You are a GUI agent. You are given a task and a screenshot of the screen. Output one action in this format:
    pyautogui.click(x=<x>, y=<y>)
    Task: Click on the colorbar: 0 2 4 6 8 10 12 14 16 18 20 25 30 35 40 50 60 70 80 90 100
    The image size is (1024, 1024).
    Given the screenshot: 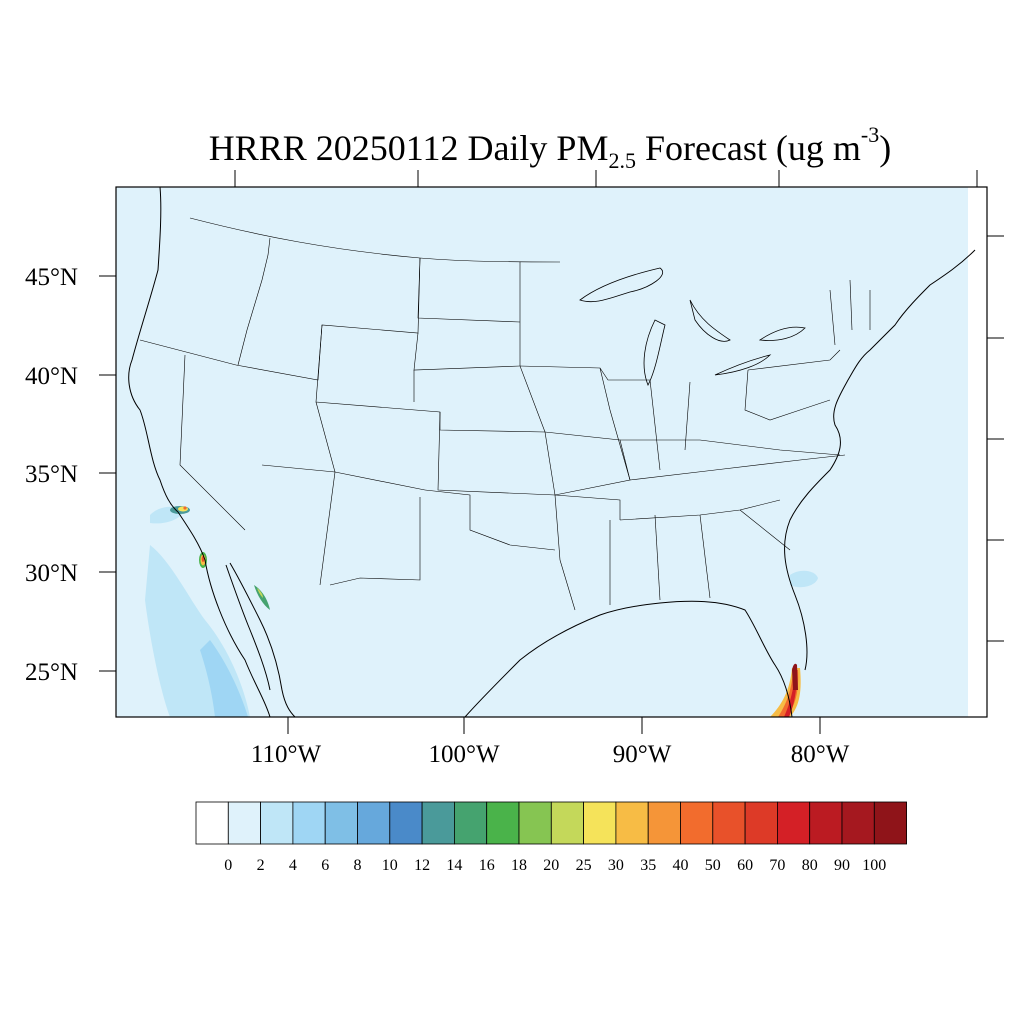 What is the action you would take?
    pyautogui.click(x=551, y=837)
    